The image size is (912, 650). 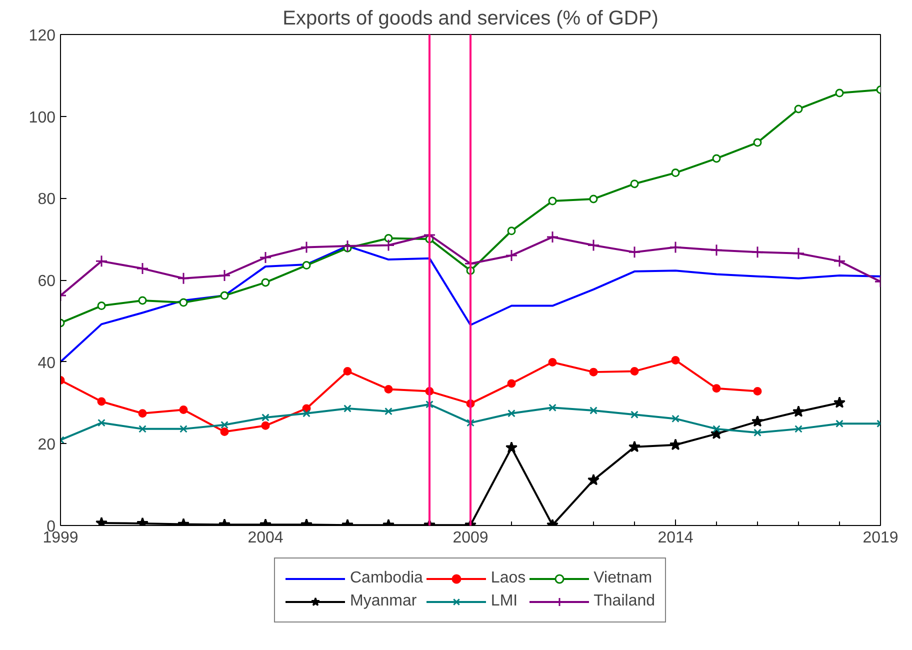 What do you see at coordinates (504, 601) in the screenshot?
I see `legend-label: LMI` at bounding box center [504, 601].